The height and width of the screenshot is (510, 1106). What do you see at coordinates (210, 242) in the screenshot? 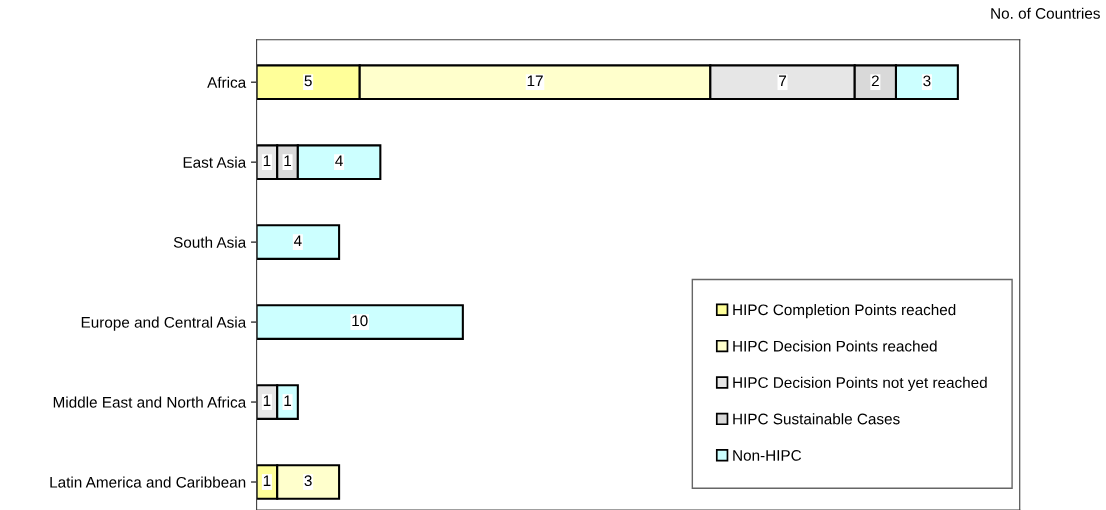
I see `y-tick-label: South Asia` at bounding box center [210, 242].